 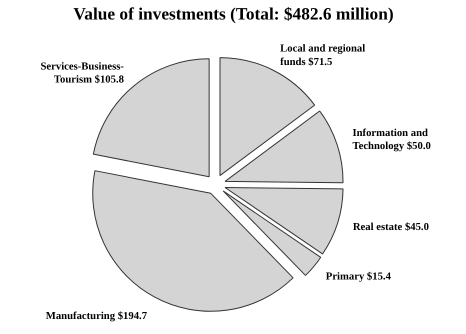 What do you see at coordinates (391, 140) in the screenshot?
I see `slice-label: Information and Technology $50.0` at bounding box center [391, 140].